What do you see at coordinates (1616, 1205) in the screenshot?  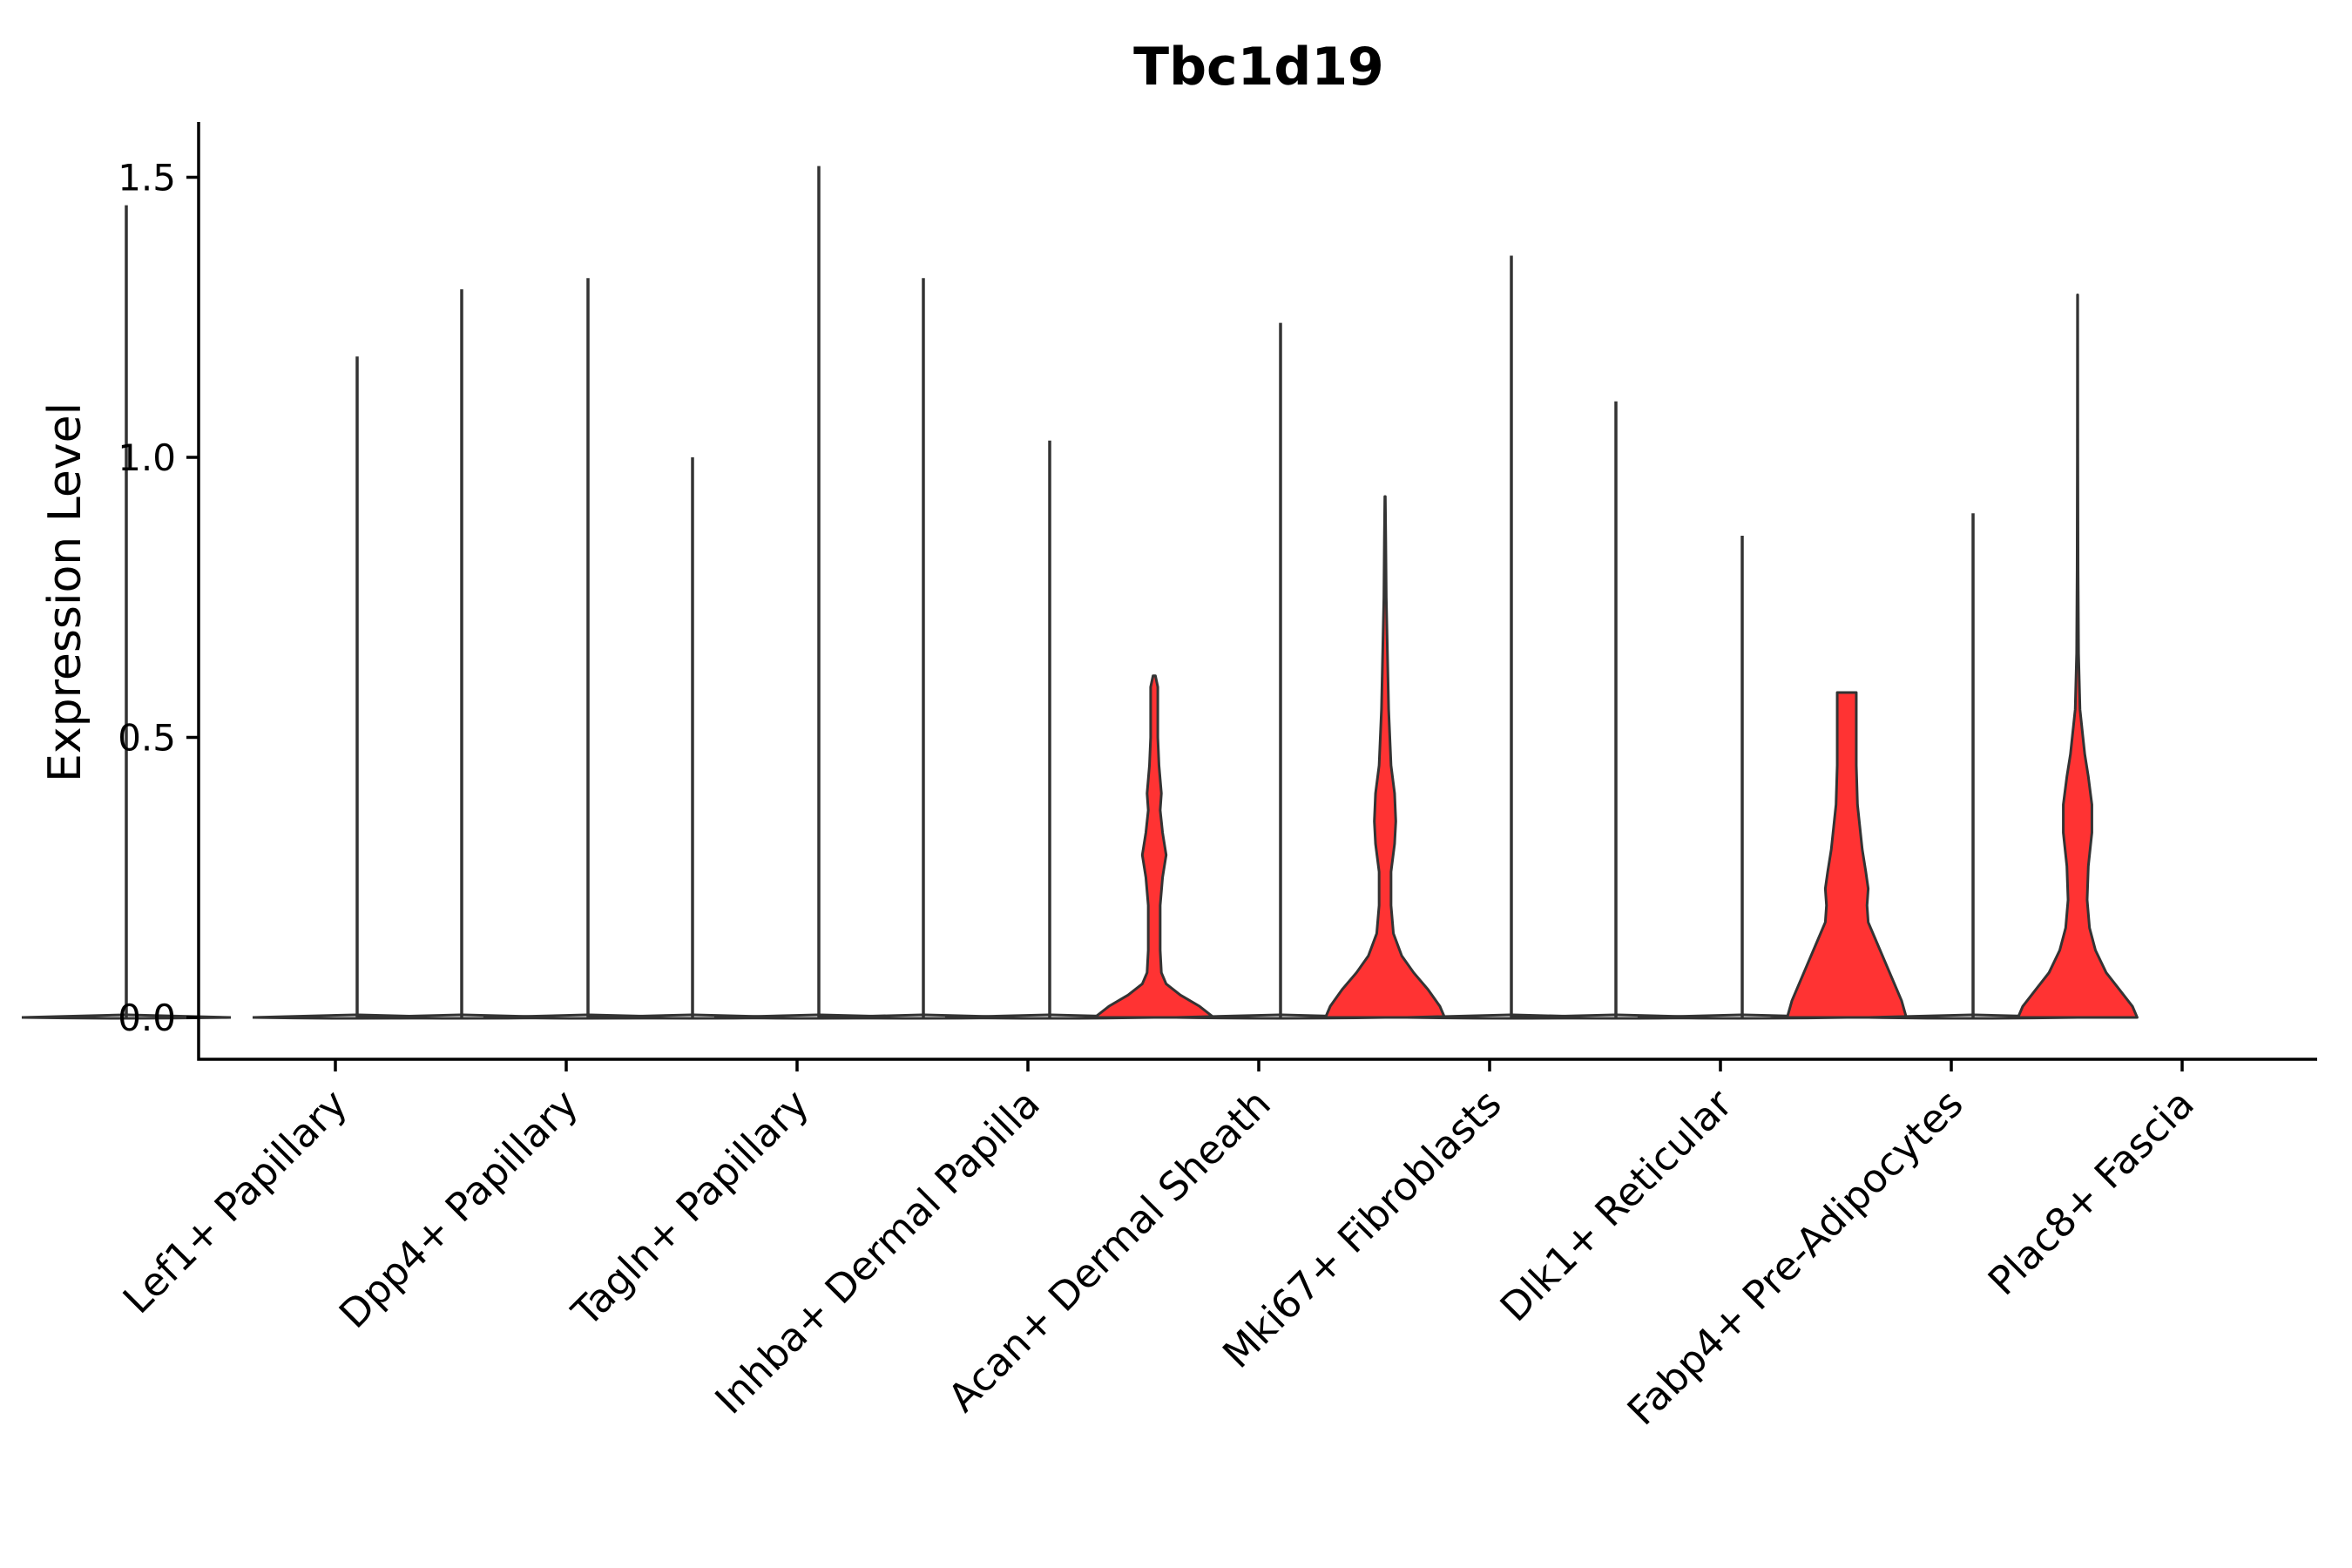 I see `x-tick-label: Dlk1+ Reticular` at bounding box center [1616, 1205].